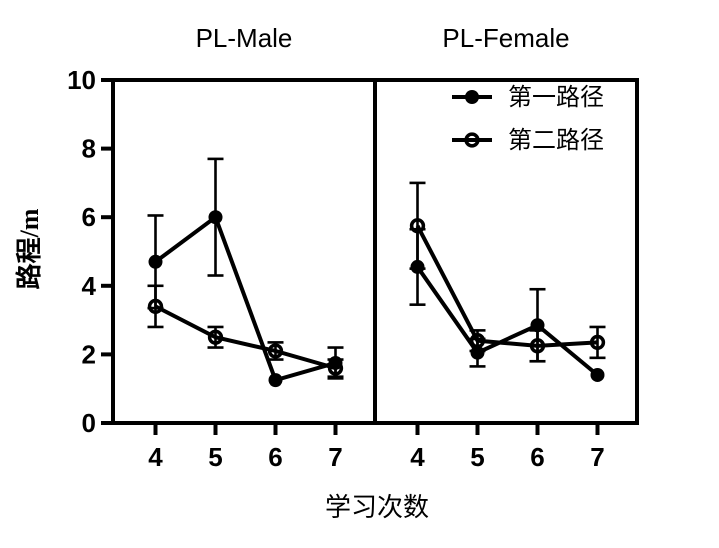 This screenshot has height=548, width=719. I want to click on filled-circle-icon, so click(472, 97).